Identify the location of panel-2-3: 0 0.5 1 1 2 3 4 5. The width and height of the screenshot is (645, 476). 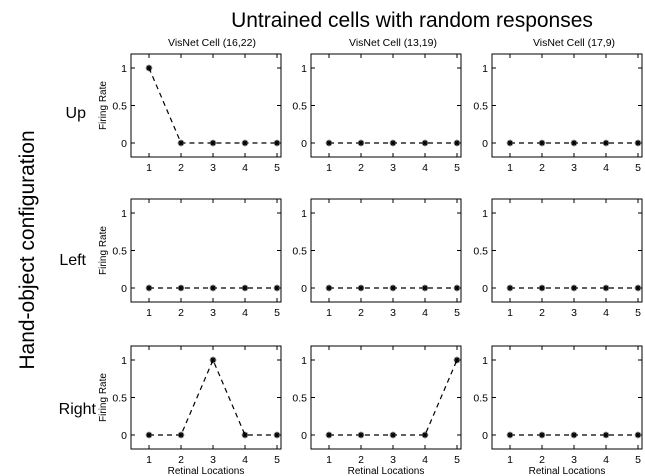
(558, 258).